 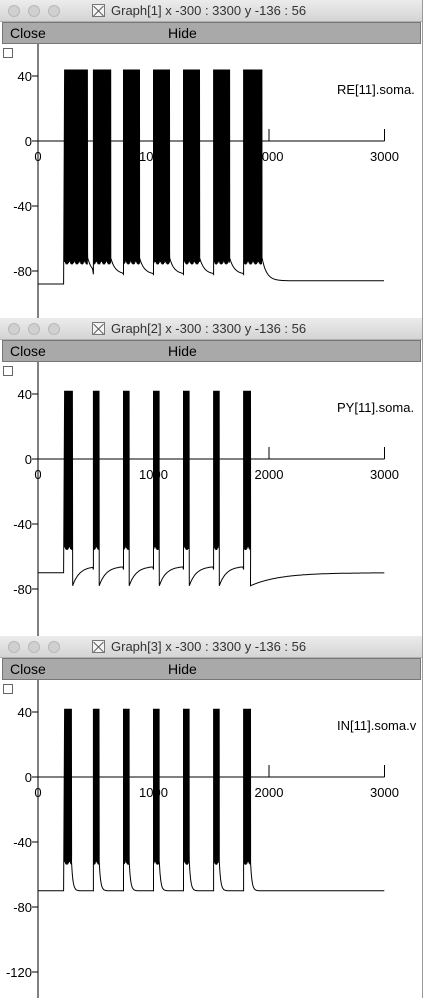 What do you see at coordinates (375, 407) in the screenshot?
I see `trace-label: PY[11].soma.` at bounding box center [375, 407].